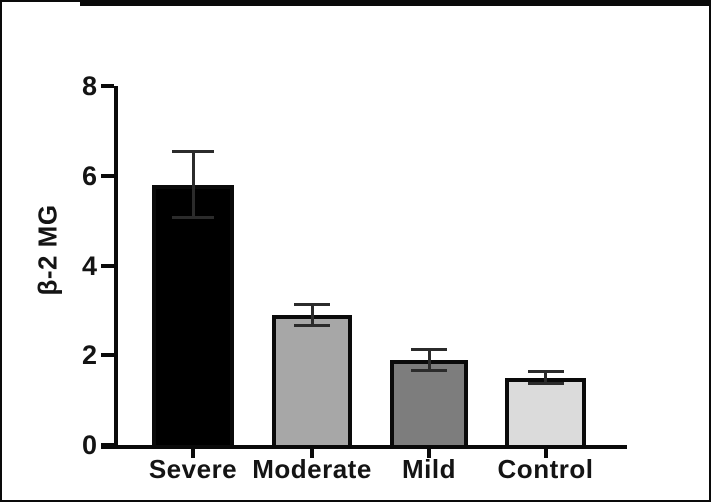 Image resolution: width=711 pixels, height=502 pixels. Describe the element at coordinates (545, 453) in the screenshot. I see `x-tick-control` at that location.